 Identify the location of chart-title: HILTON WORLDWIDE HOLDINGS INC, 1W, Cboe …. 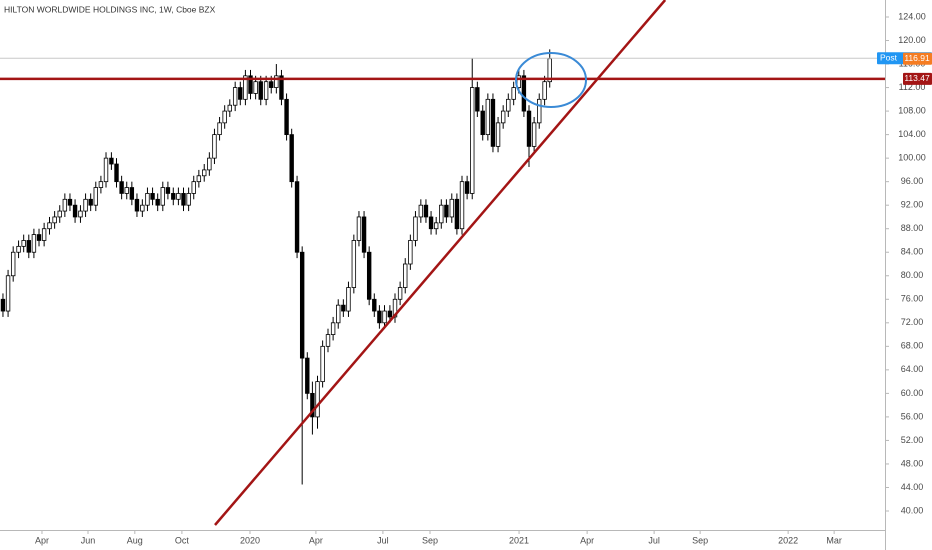
(110, 9).